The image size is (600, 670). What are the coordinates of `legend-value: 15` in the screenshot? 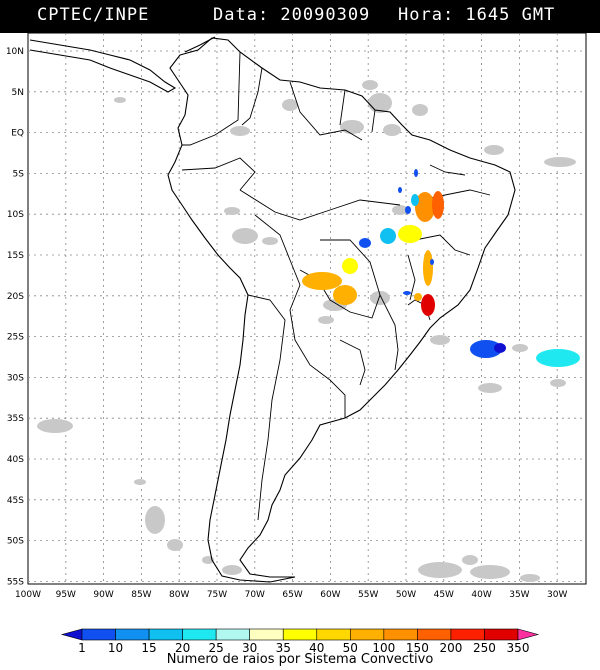 It's located at (148, 648).